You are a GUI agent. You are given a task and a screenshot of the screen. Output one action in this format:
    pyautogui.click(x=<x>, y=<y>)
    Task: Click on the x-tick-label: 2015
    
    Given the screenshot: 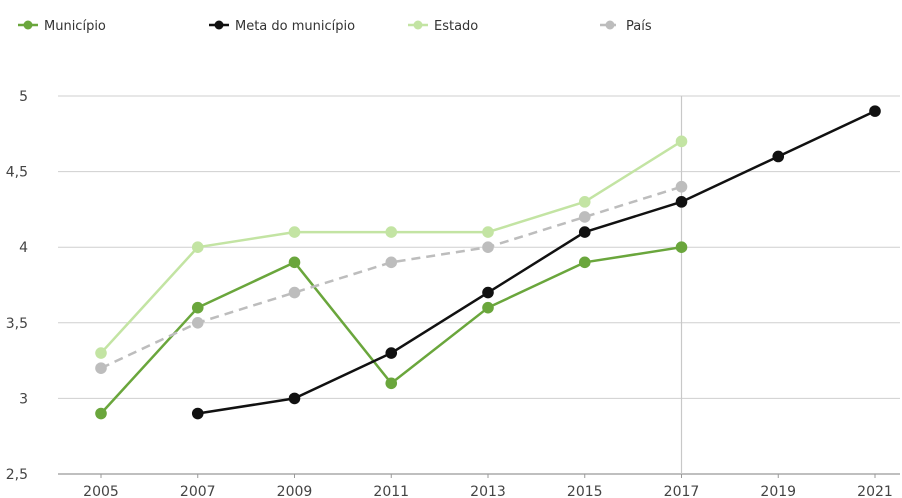 What is the action you would take?
    pyautogui.click(x=585, y=491)
    